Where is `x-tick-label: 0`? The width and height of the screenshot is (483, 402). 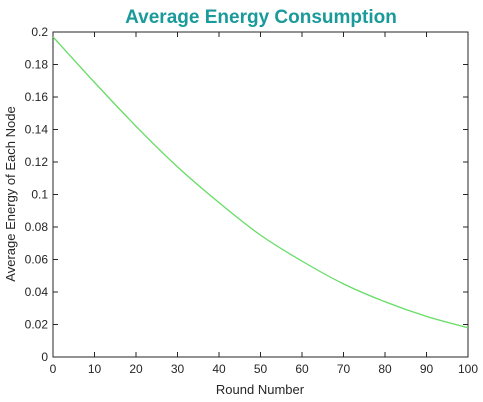 x-tick-label: 0 is located at coordinates (53, 369).